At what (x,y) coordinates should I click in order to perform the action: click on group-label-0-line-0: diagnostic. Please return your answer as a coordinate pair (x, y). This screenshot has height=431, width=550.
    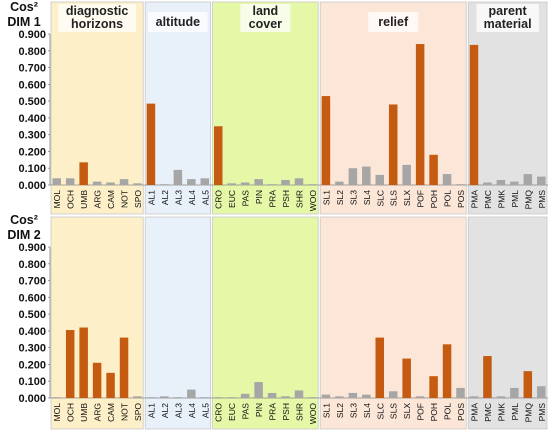
    Looking at the image, I should click on (97, 11).